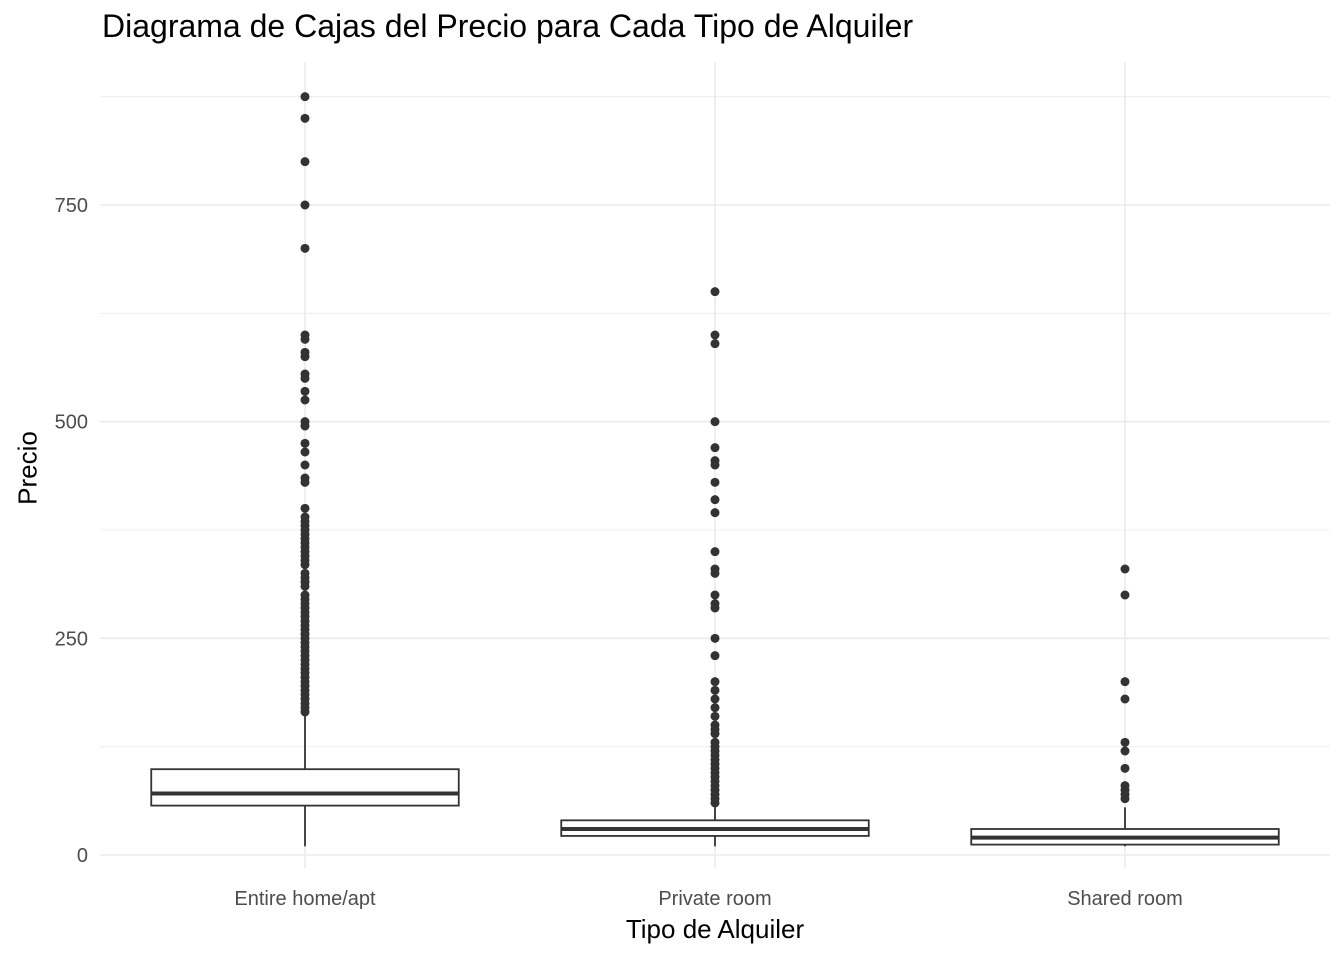 The image size is (1344, 960). What do you see at coordinates (1125, 899) in the screenshot?
I see `x-tick-label: Shared room` at bounding box center [1125, 899].